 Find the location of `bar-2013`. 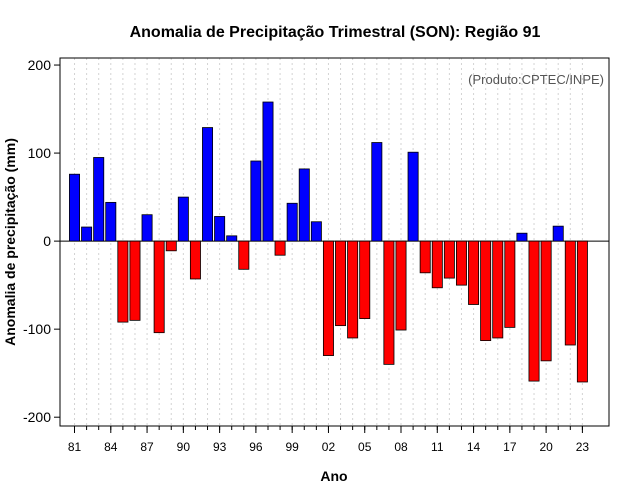

bar-2013 is located at coordinates (461, 263).